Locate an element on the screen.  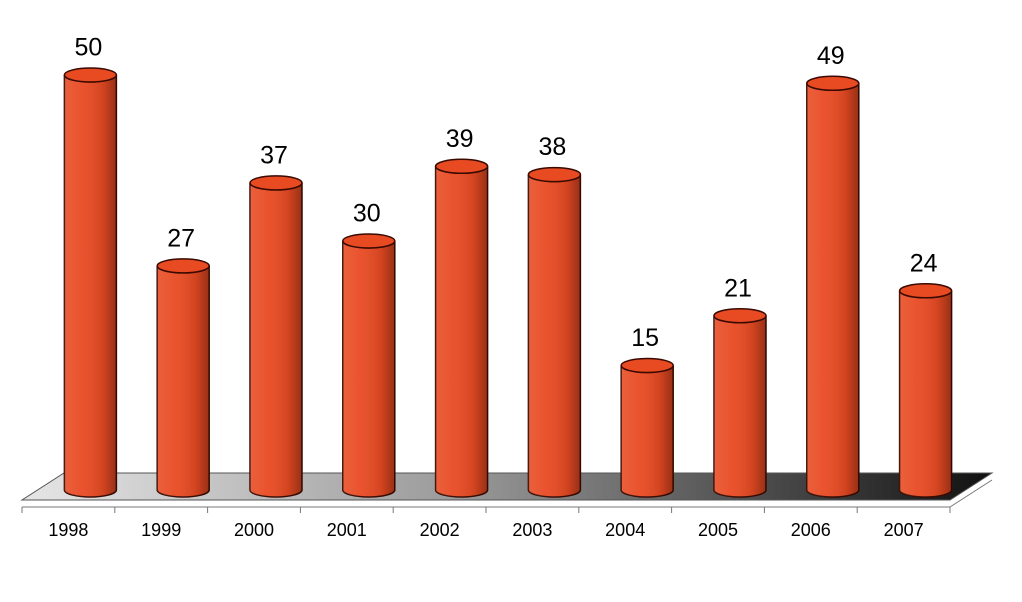
x-tick-label: 2005 is located at coordinates (718, 530).